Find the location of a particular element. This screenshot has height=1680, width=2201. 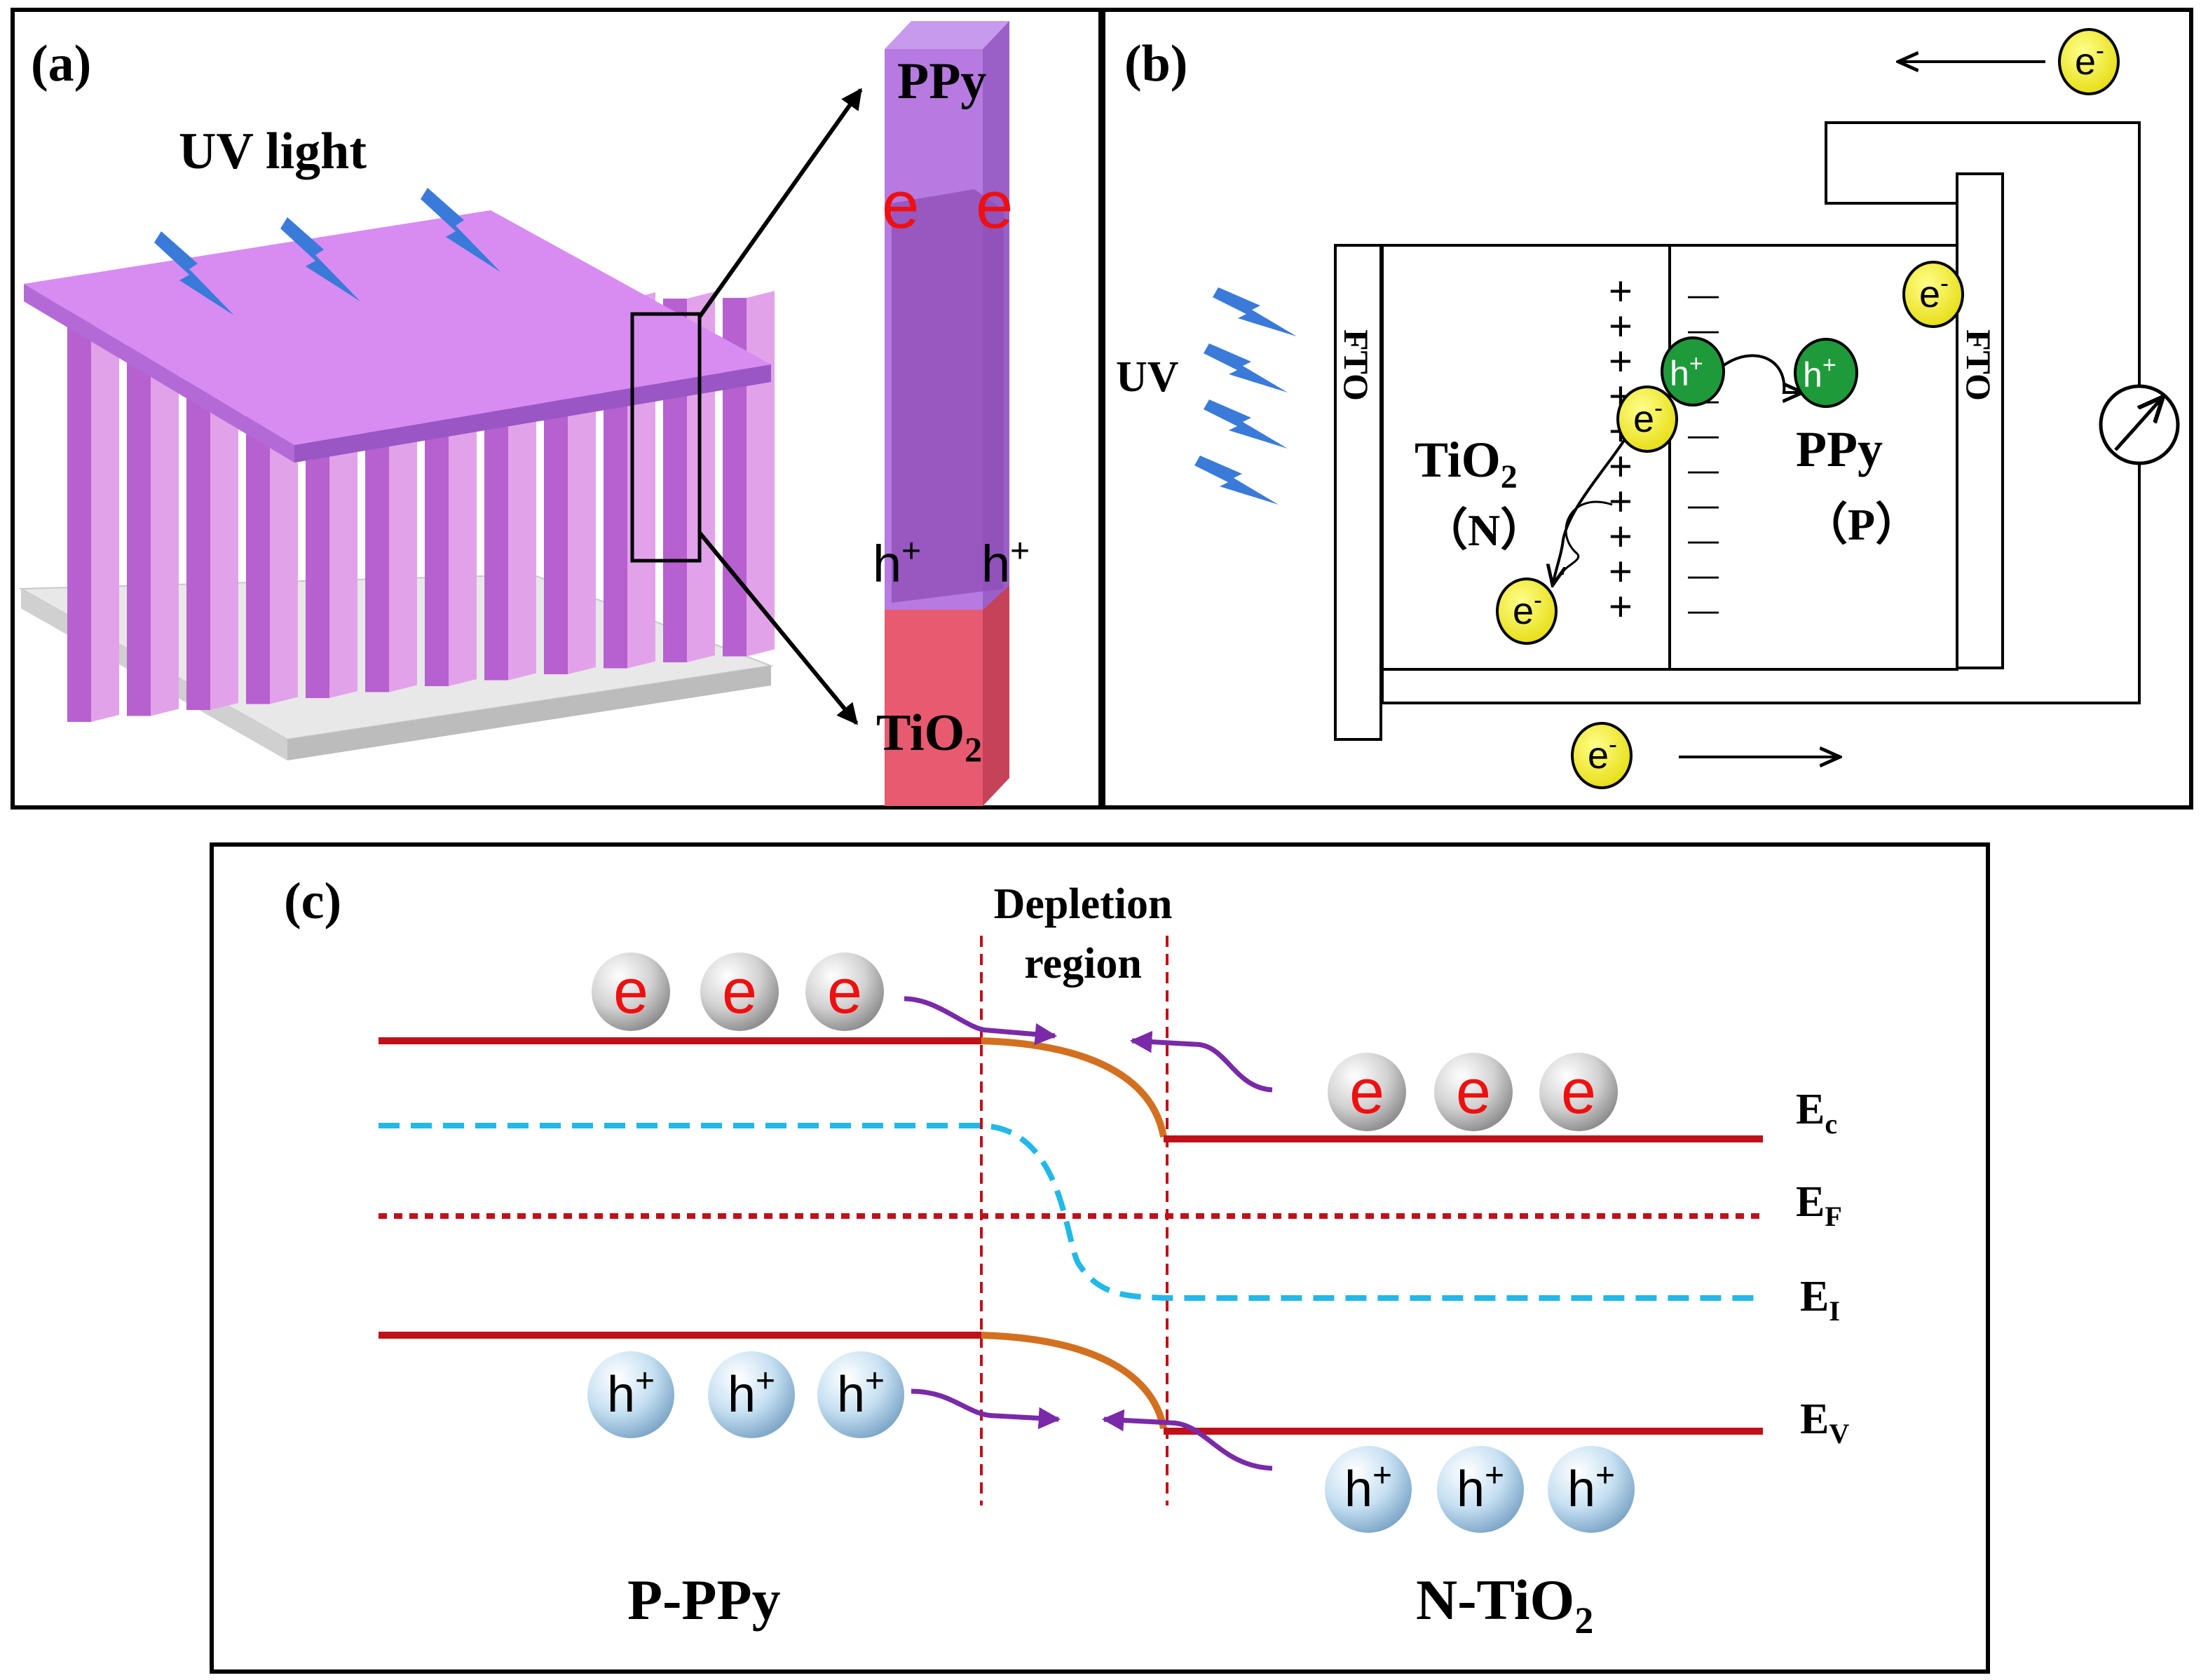

fto-right-electrode is located at coordinates (1980, 420).